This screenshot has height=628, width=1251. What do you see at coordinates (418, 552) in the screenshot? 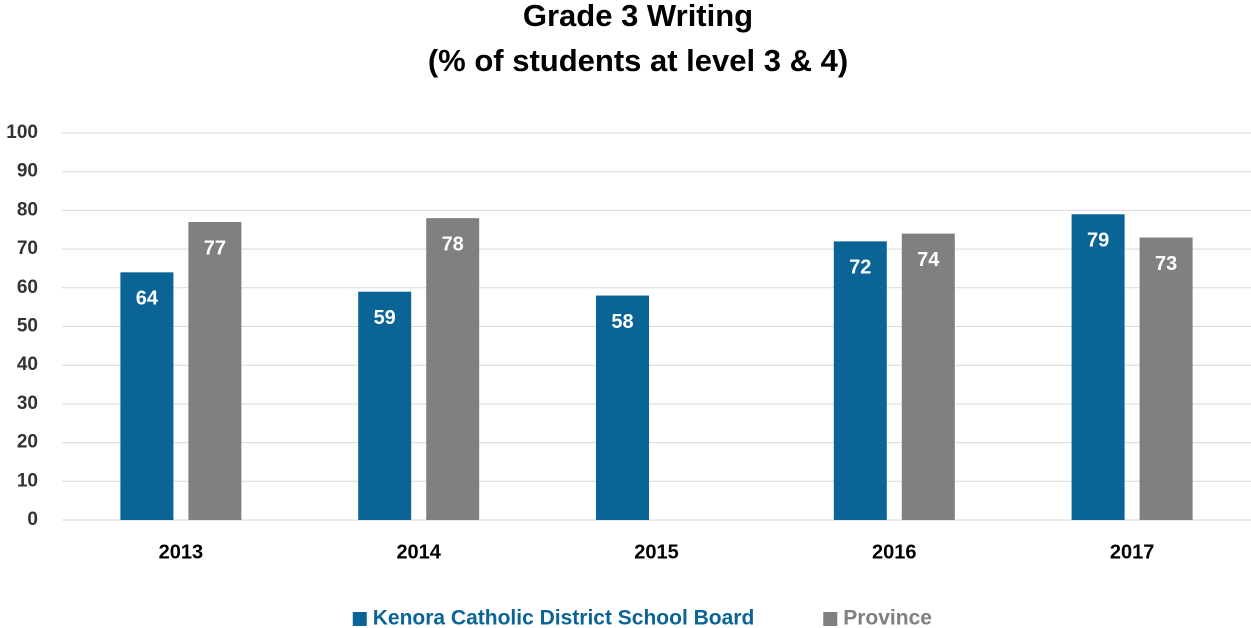
I see `x-tick-label: 2014` at bounding box center [418, 552].